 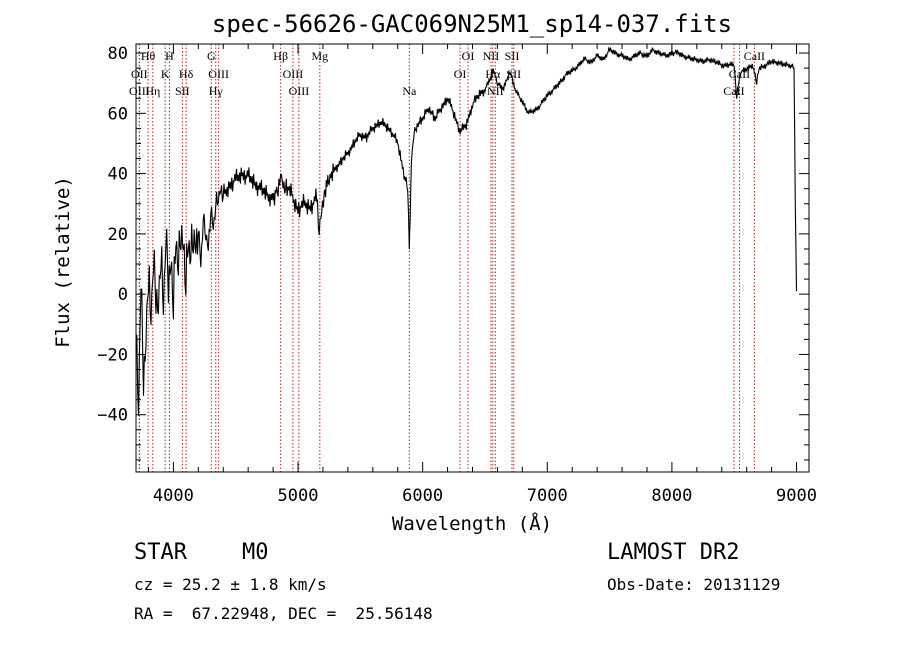 I want to click on y-tick-label-2: 0, so click(x=123, y=295).